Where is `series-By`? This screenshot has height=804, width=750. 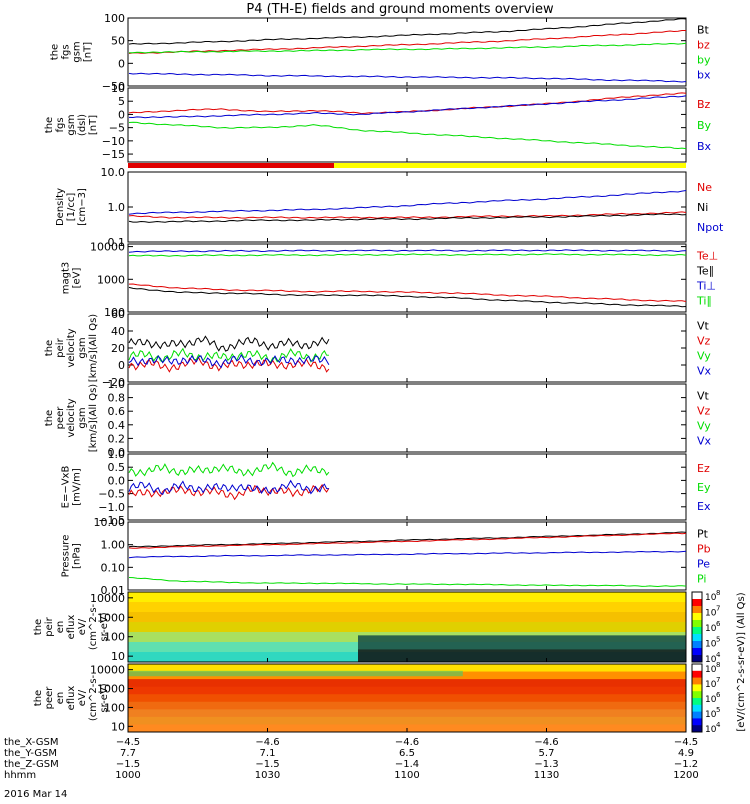 series-By is located at coordinates (407, 135).